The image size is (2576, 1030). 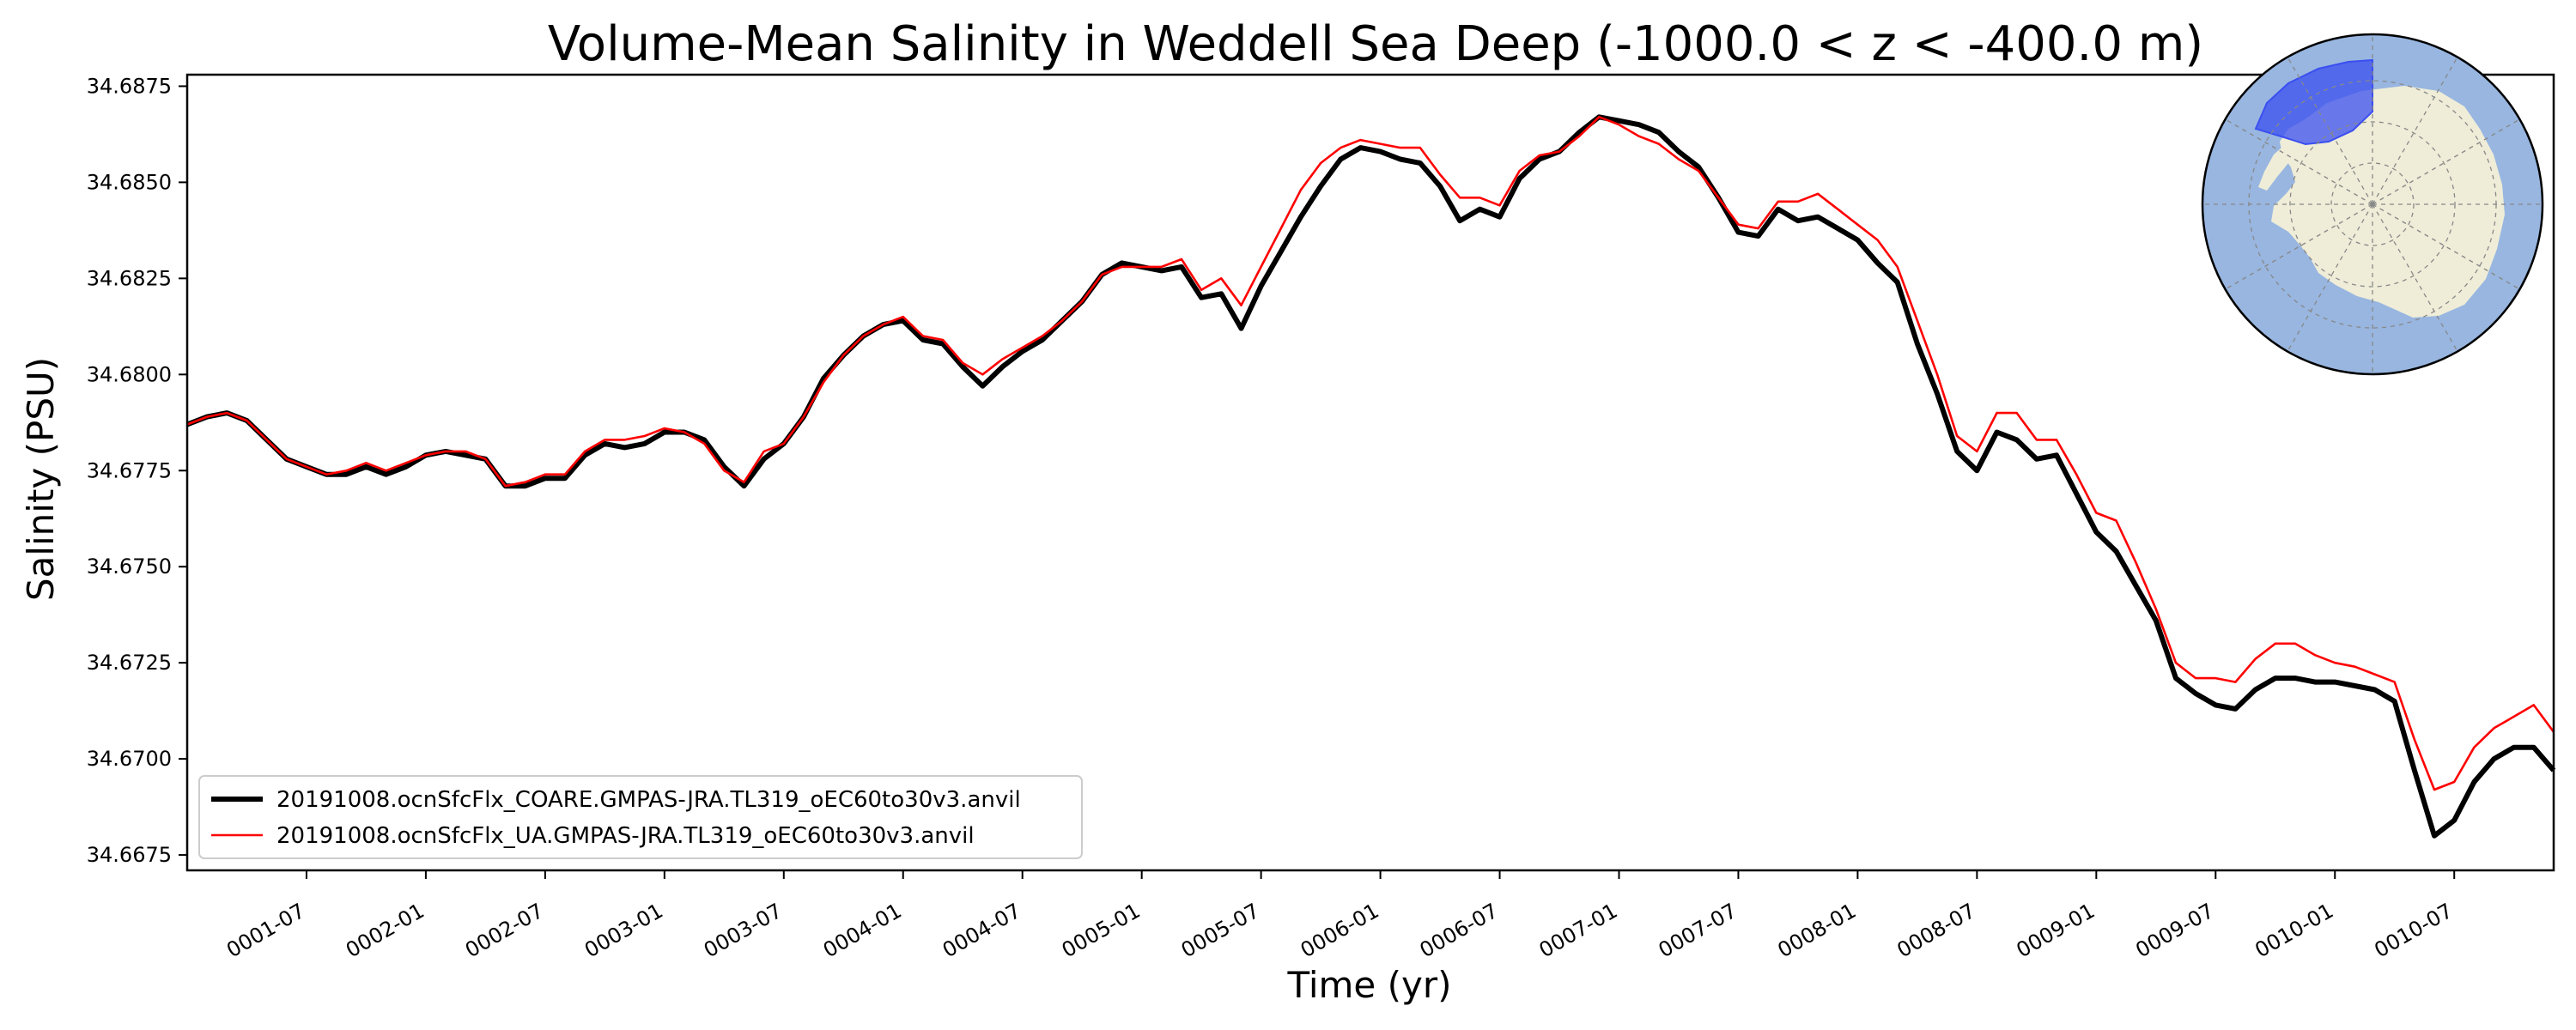 I want to click on x-tick-label: 0003-07, so click(x=744, y=930).